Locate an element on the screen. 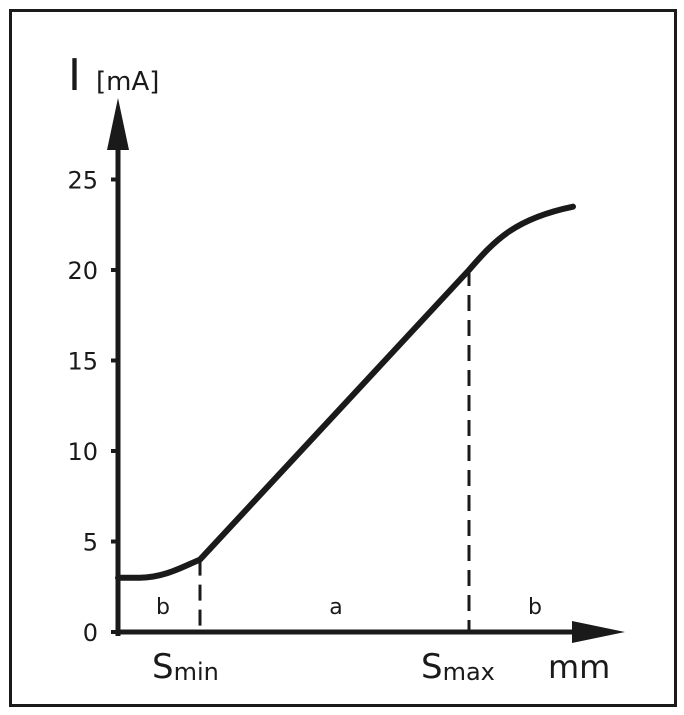  region-label-3: b is located at coordinates (535, 607).